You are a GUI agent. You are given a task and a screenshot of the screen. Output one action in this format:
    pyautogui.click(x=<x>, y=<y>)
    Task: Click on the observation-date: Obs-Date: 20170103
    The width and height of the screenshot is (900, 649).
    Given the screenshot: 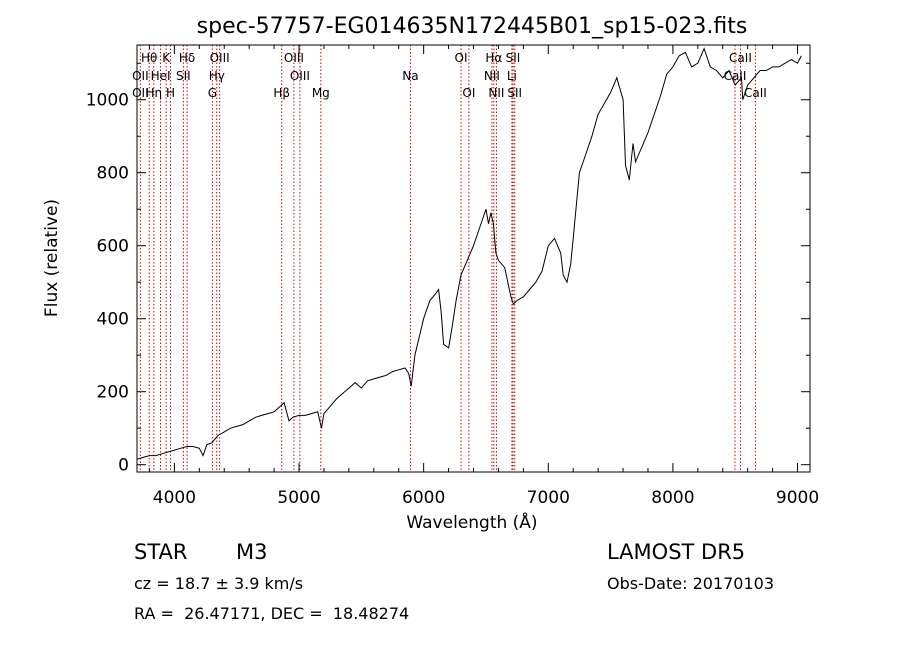 What is the action you would take?
    pyautogui.click(x=691, y=583)
    